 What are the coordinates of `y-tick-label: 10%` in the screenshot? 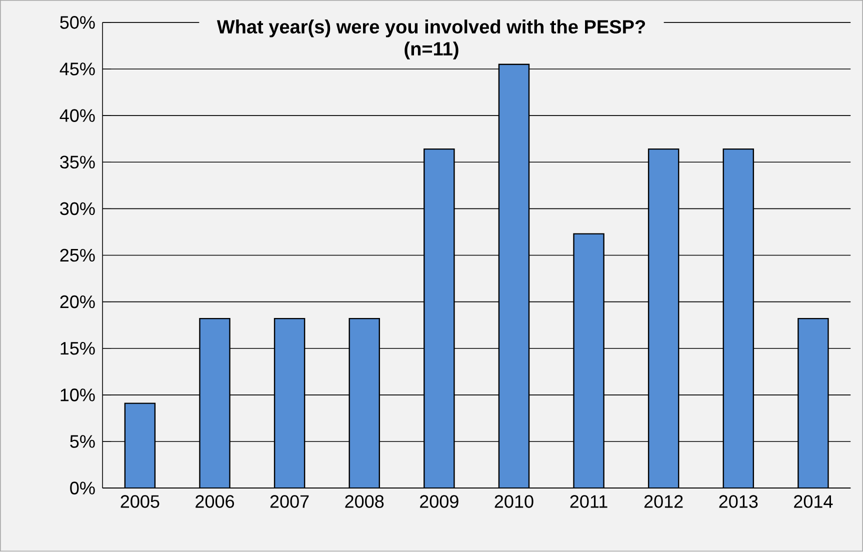 It's located at (77, 395).